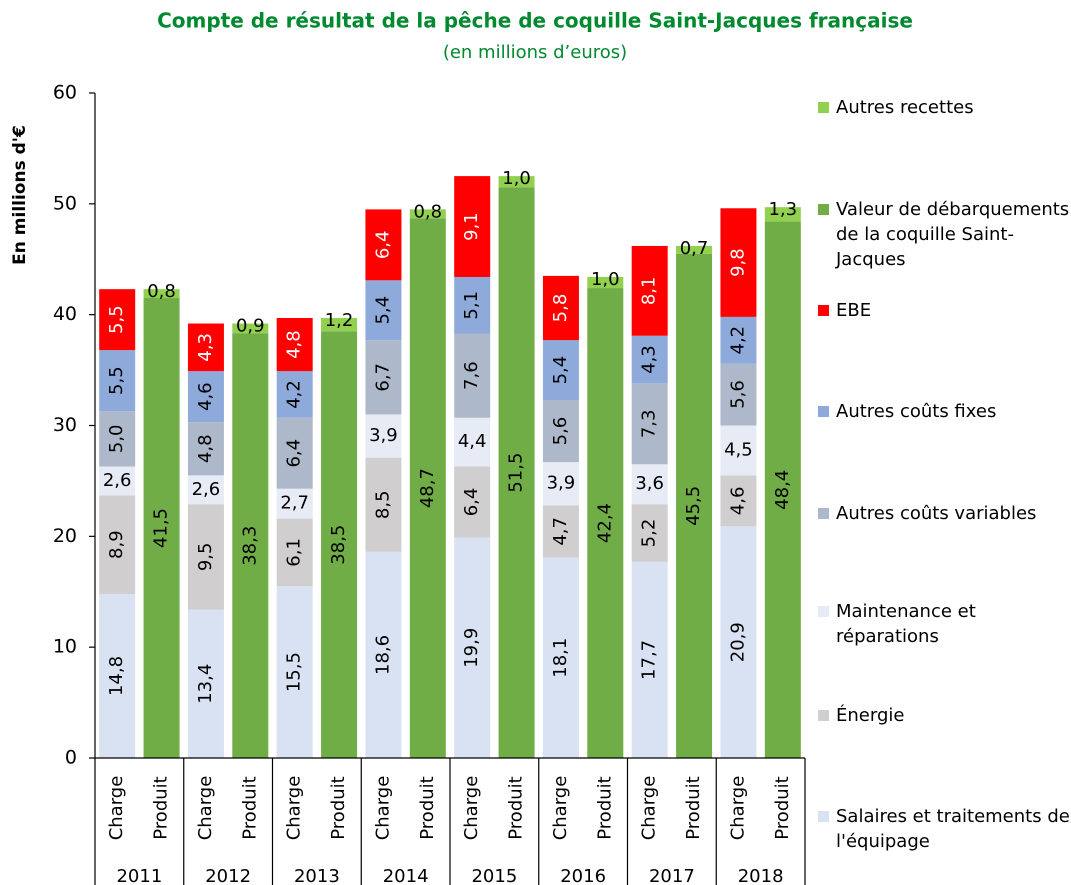  I want to click on y-tick-label: 30, so click(65, 425).